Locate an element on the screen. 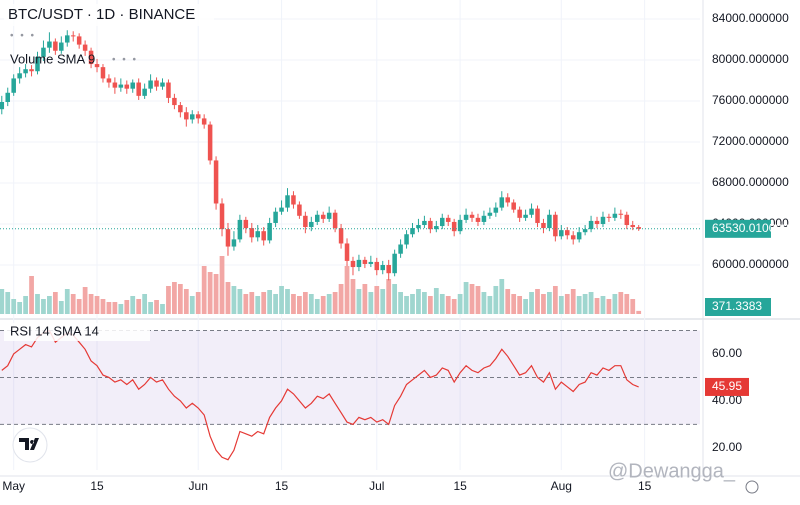 The height and width of the screenshot is (505, 800). x-tick-label: Jul is located at coordinates (376, 486).